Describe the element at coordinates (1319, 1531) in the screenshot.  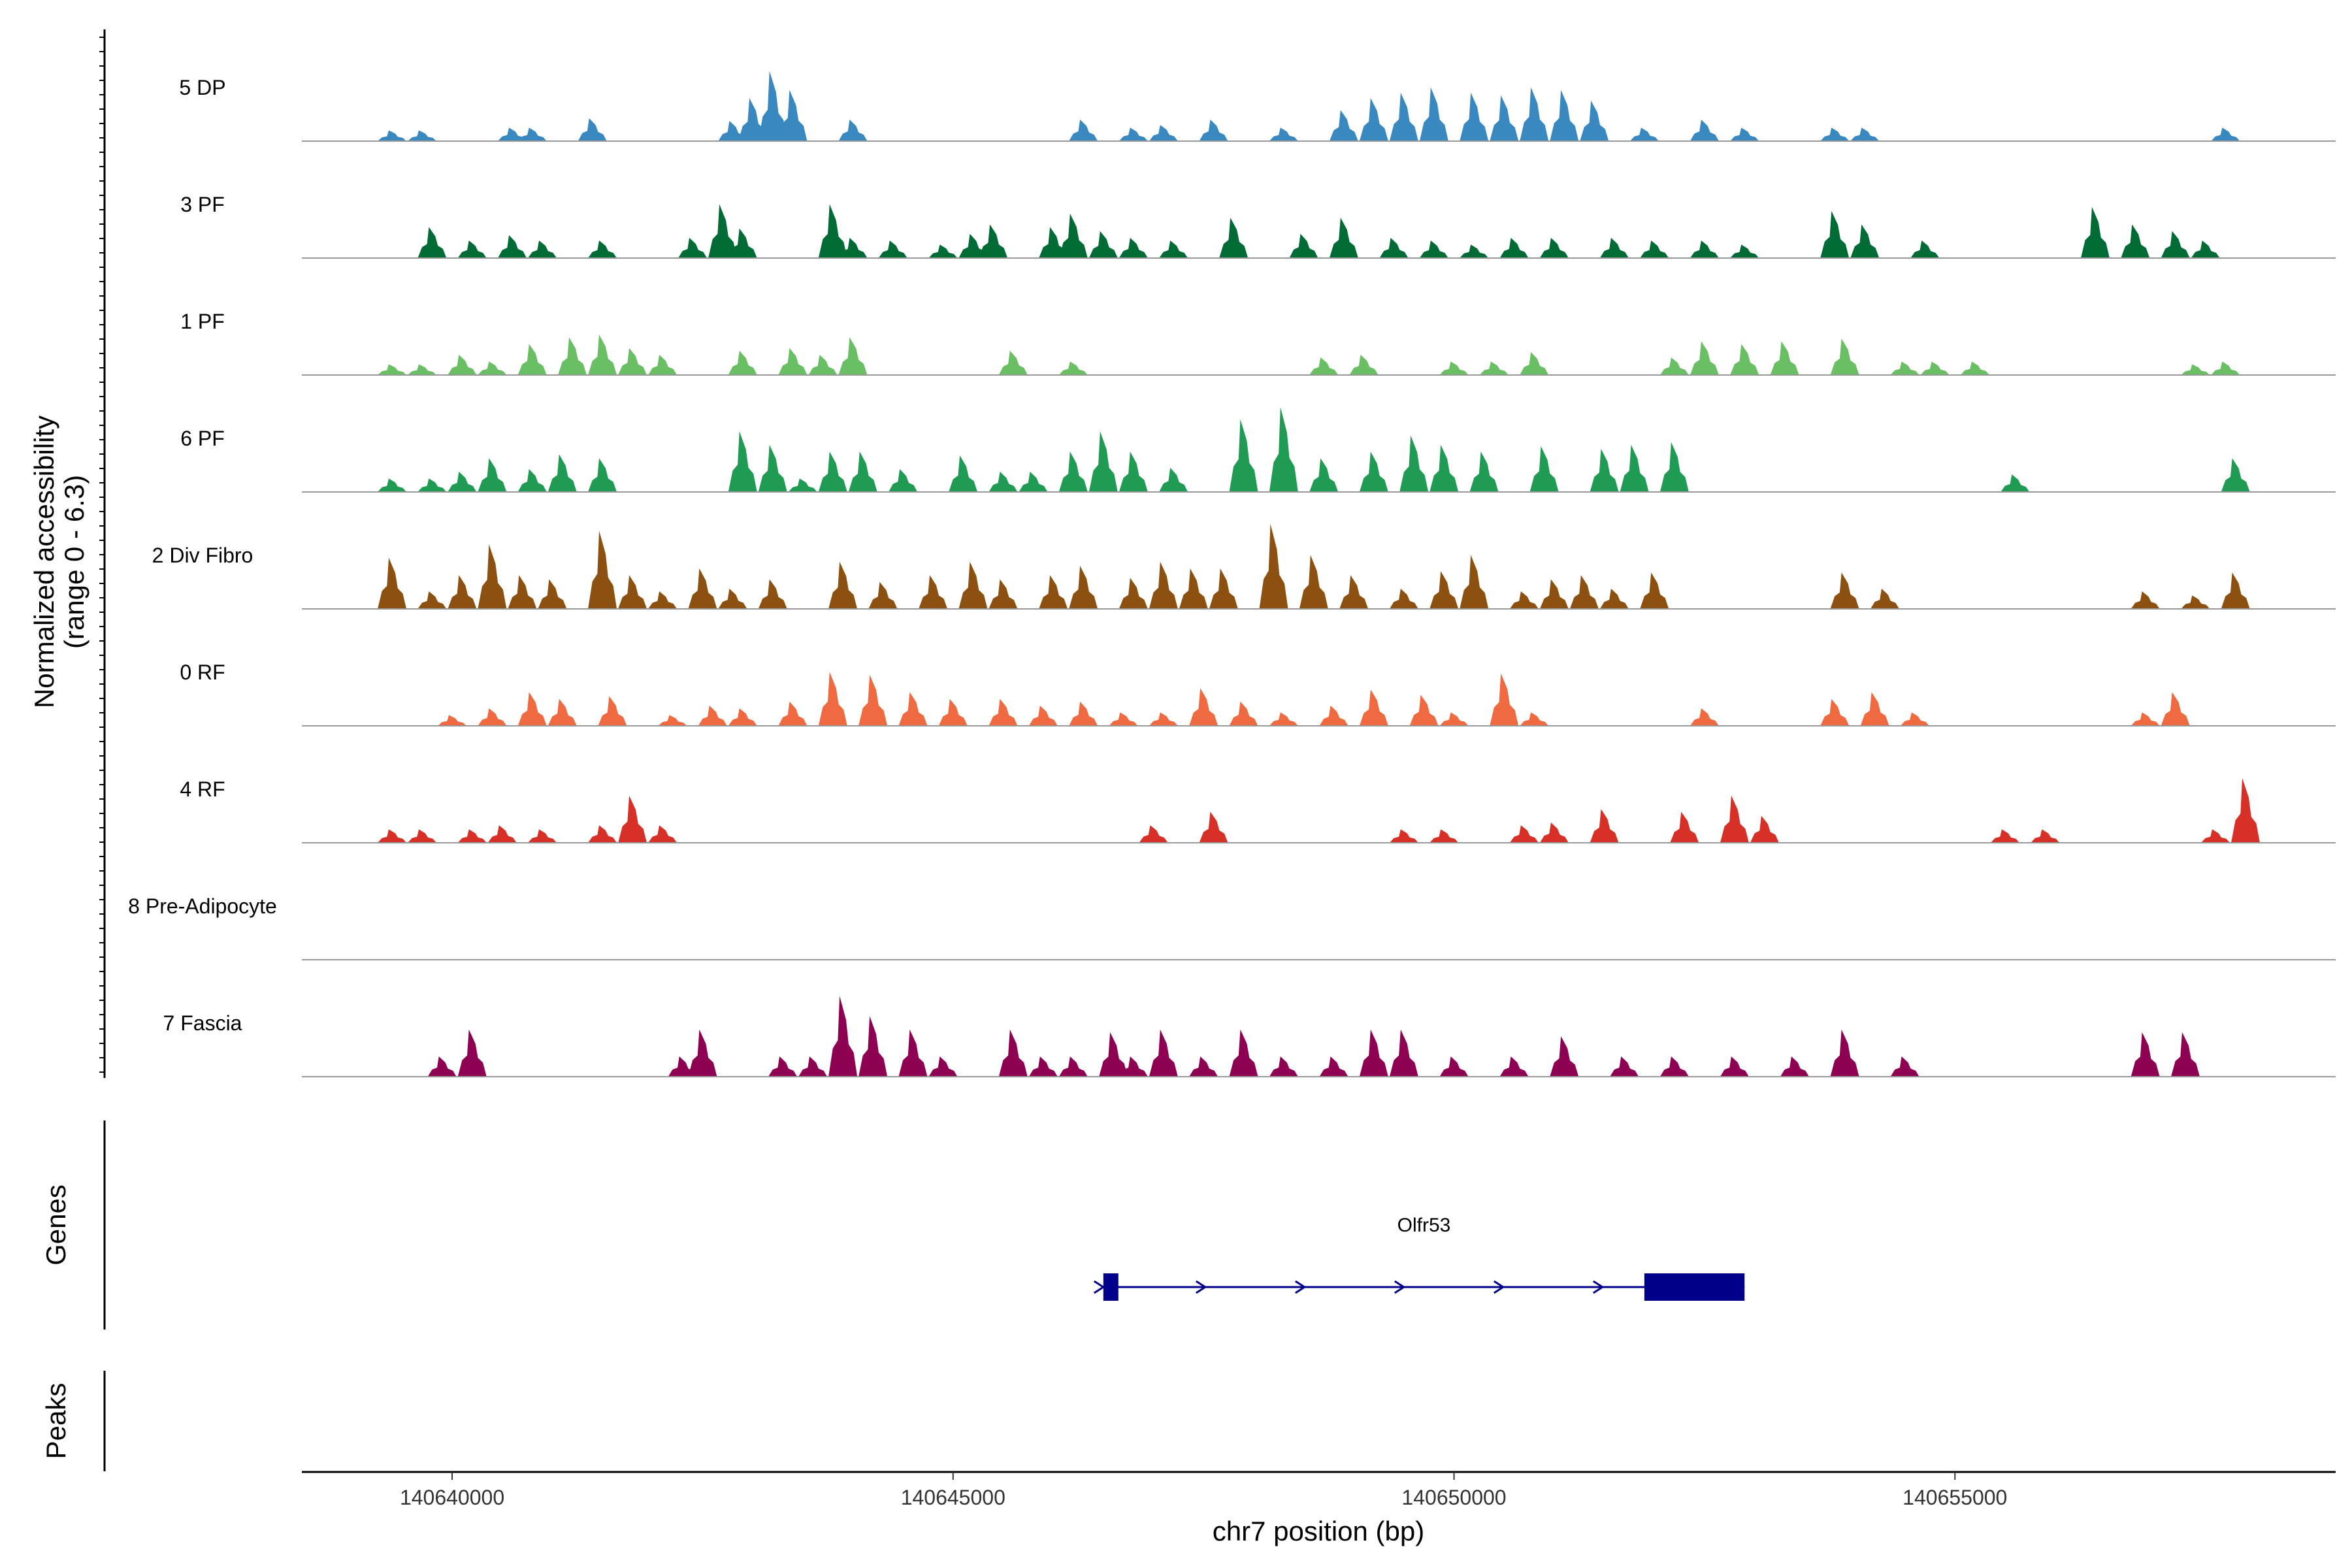
I see `x-axis-title: chr7 position (bp)` at that location.